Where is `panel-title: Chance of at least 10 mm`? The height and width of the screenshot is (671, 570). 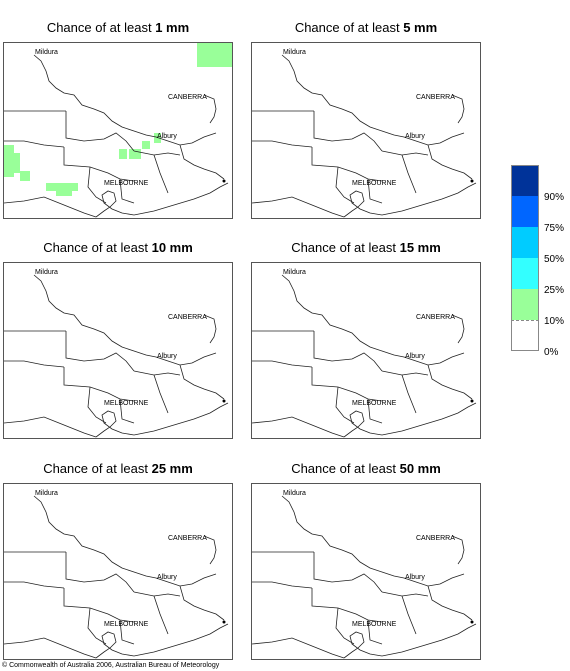
panel-title: Chance of at least 10 mm is located at coordinates (118, 247).